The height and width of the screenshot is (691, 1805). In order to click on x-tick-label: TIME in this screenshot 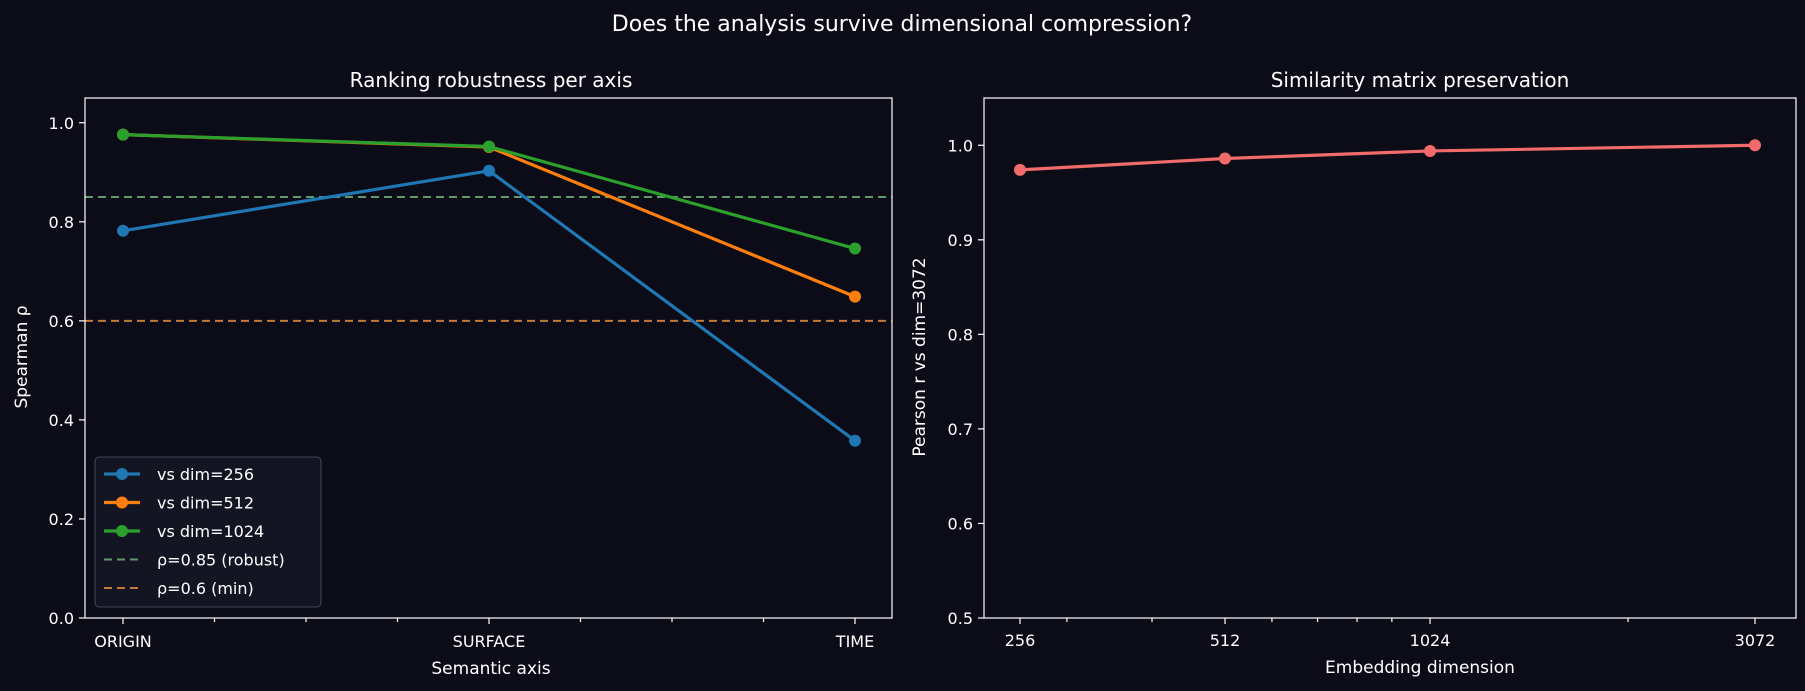, I will do `click(854, 641)`.